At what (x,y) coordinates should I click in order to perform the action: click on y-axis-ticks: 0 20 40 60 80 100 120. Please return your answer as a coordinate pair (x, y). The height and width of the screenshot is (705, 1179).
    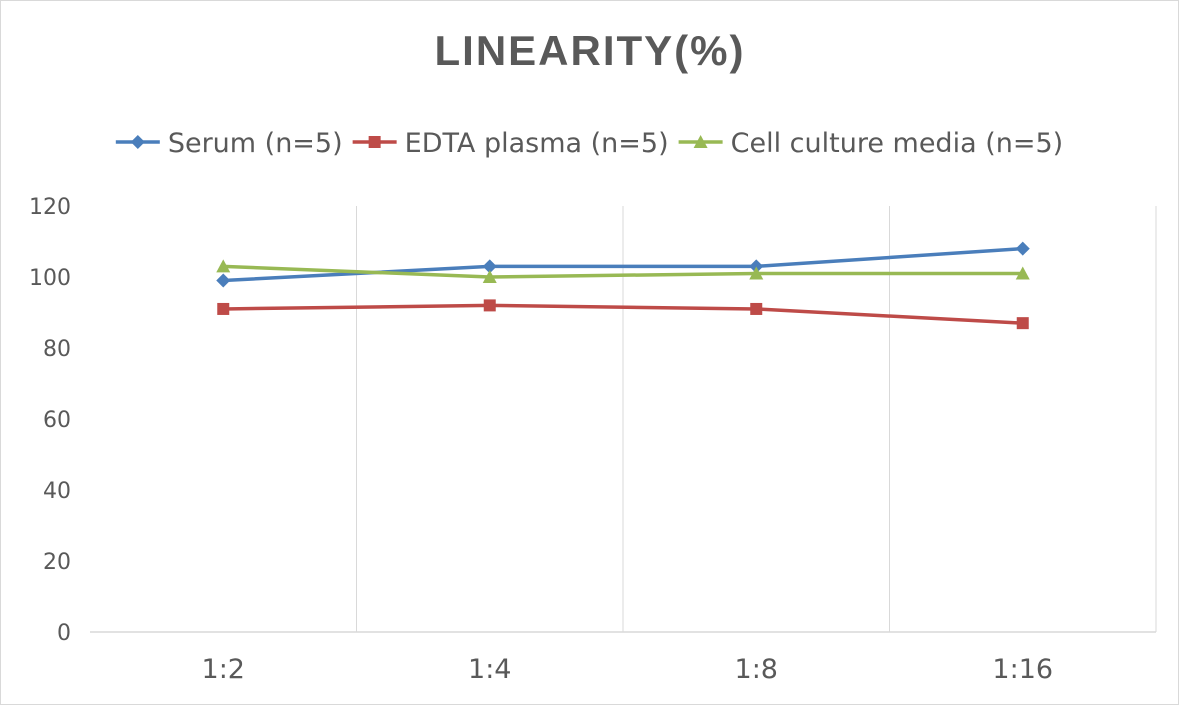
    Looking at the image, I should click on (50, 420).